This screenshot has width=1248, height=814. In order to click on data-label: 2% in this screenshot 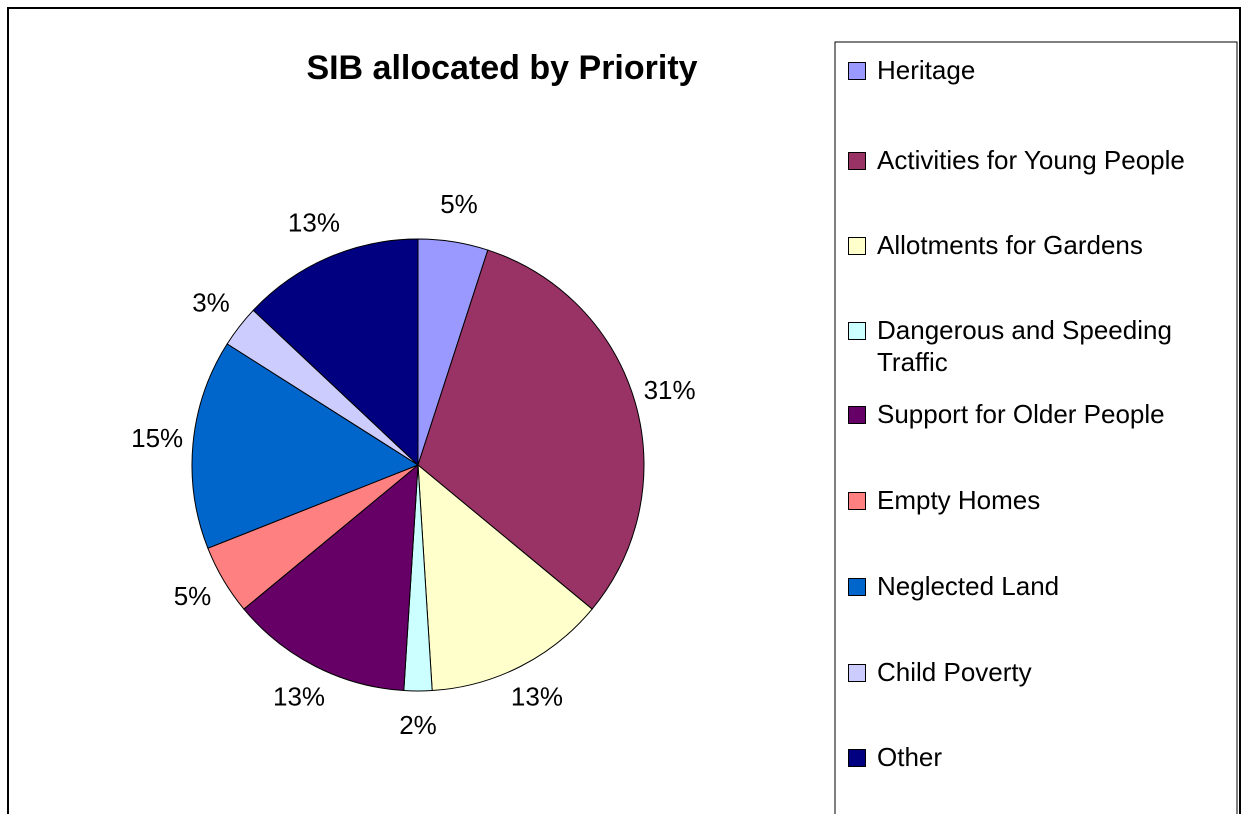, I will do `click(418, 725)`.